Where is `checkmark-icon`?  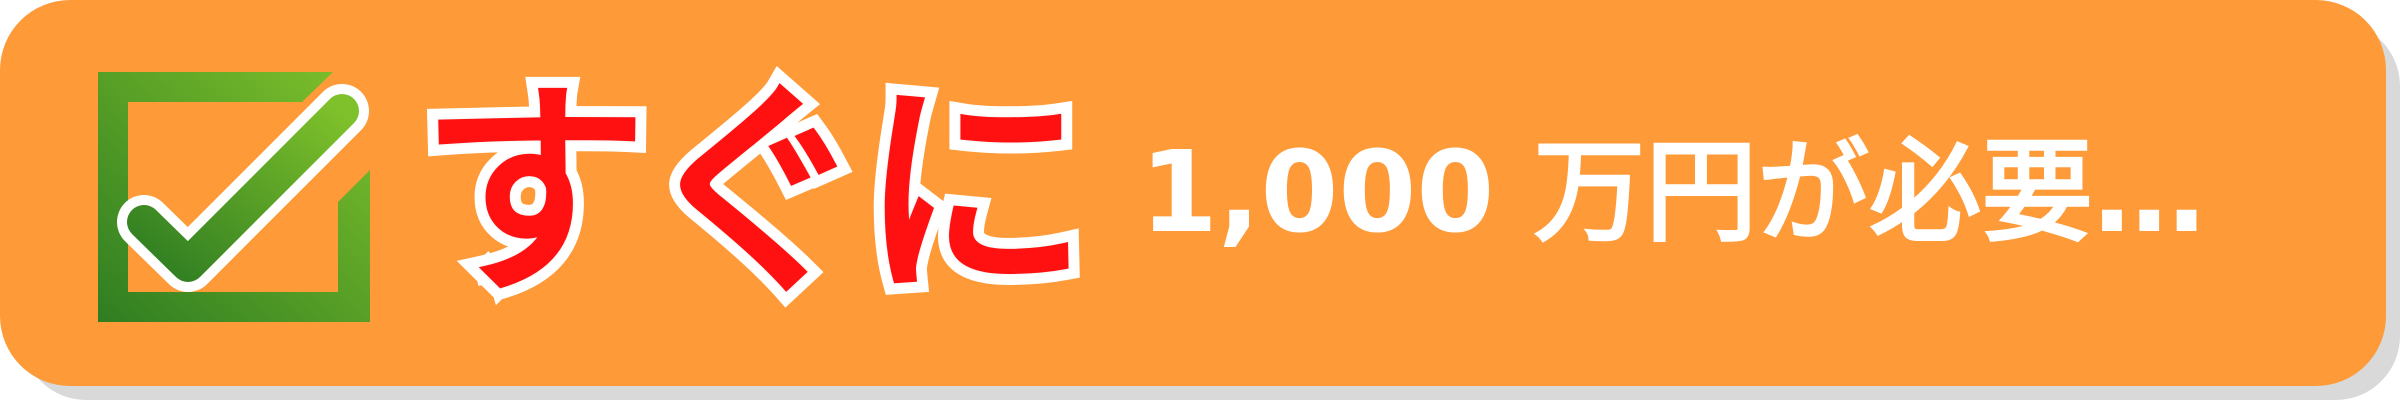
checkmark-icon is located at coordinates (234, 197).